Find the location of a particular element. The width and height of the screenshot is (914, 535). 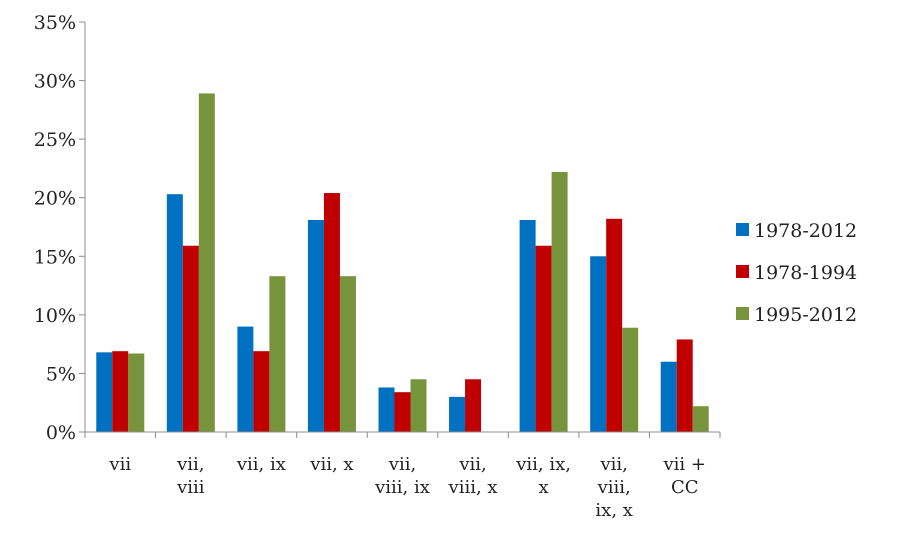

legend-label: 1978-2012 is located at coordinates (805, 231).